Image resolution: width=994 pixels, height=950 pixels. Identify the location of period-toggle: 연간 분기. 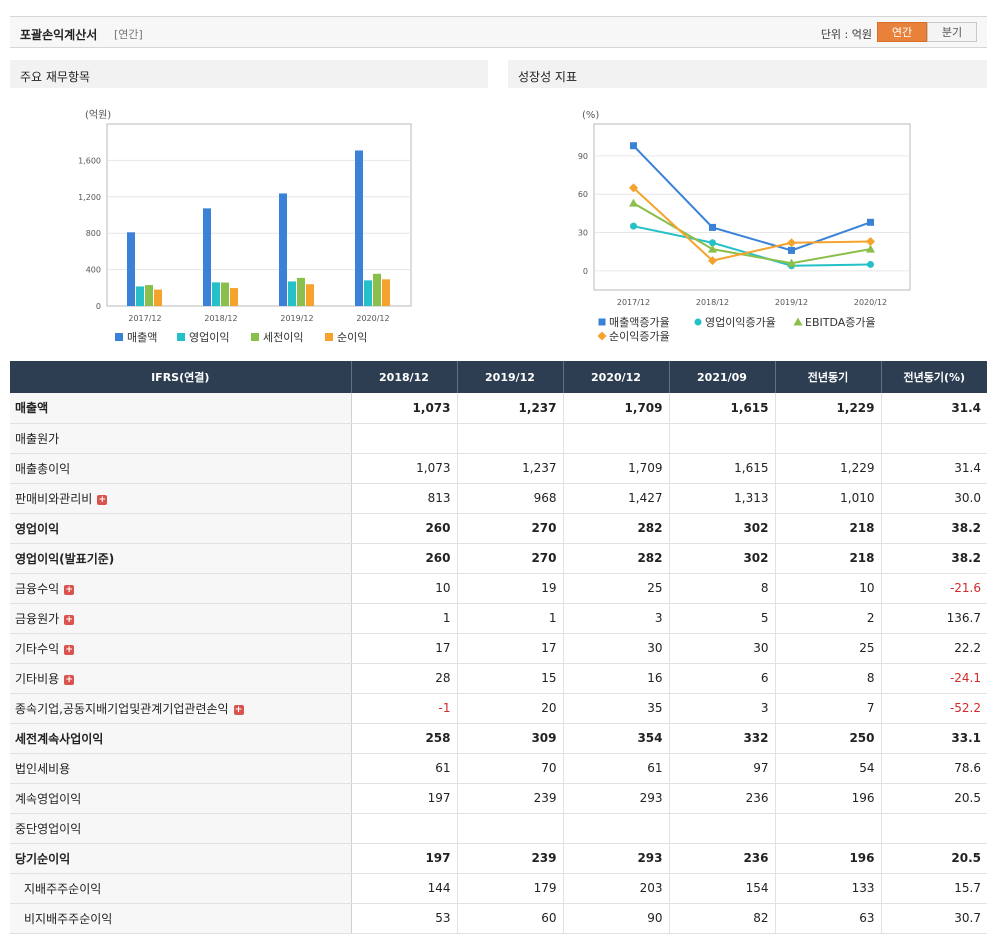
(927, 32).